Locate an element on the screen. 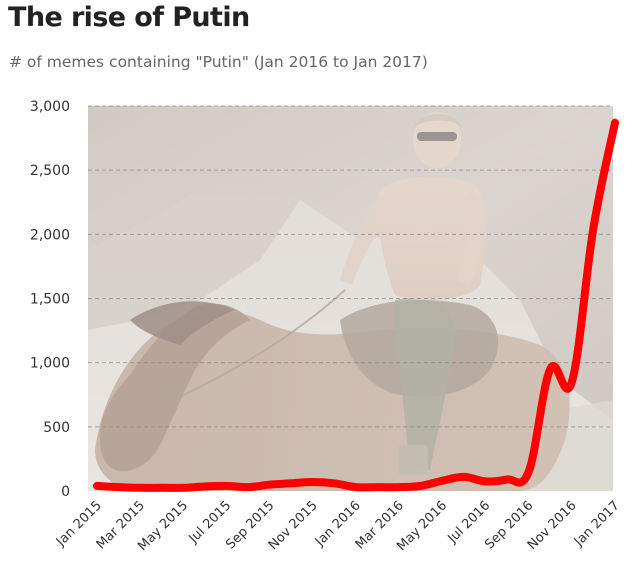  y-tick-label: 2,500 is located at coordinates (50, 171).